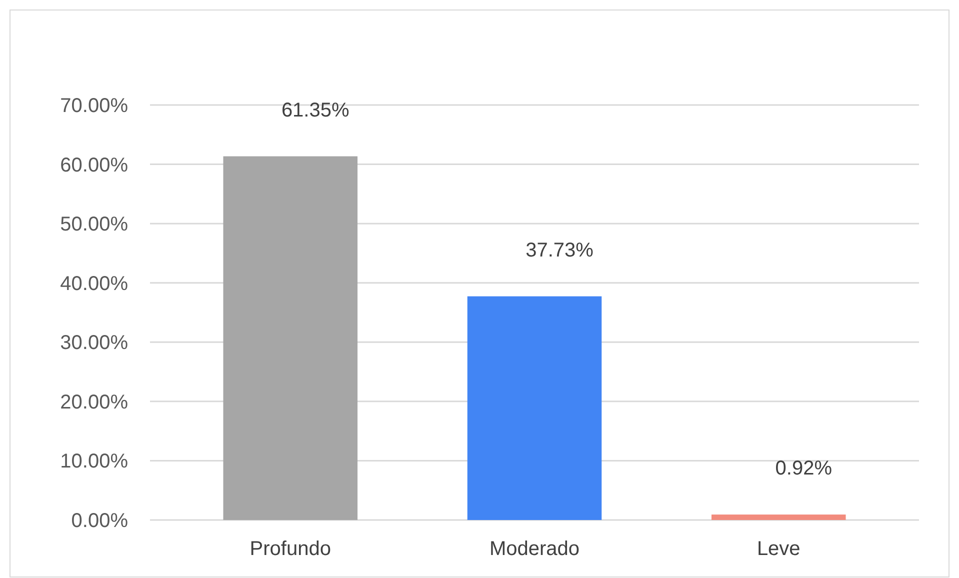  Describe the element at coordinates (560, 250) in the screenshot. I see `data-label: 37.73%` at that location.